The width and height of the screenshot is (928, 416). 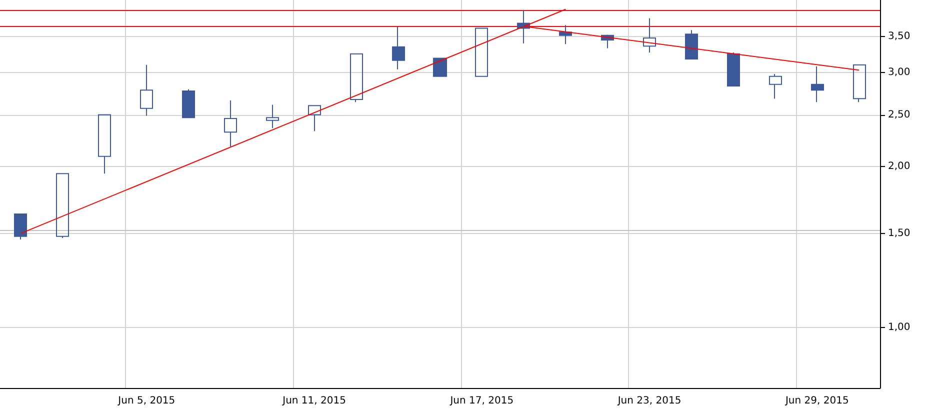 What do you see at coordinates (899, 36) in the screenshot?
I see `y-tick-label: 3,50` at bounding box center [899, 36].